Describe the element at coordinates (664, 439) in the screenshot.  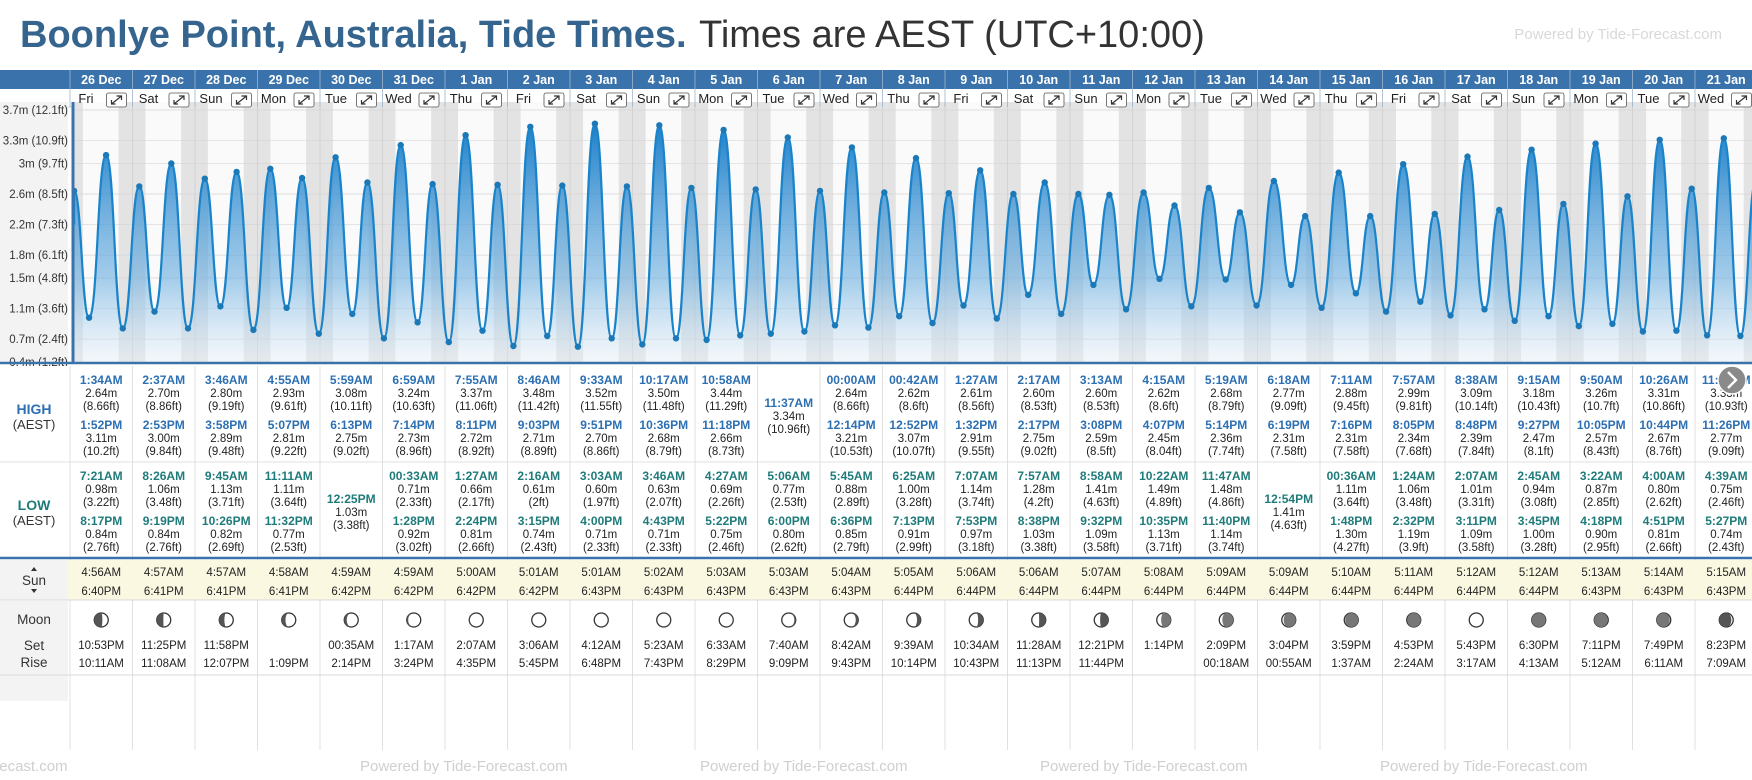
I see `tide-height-m: 2.68m` at that location.